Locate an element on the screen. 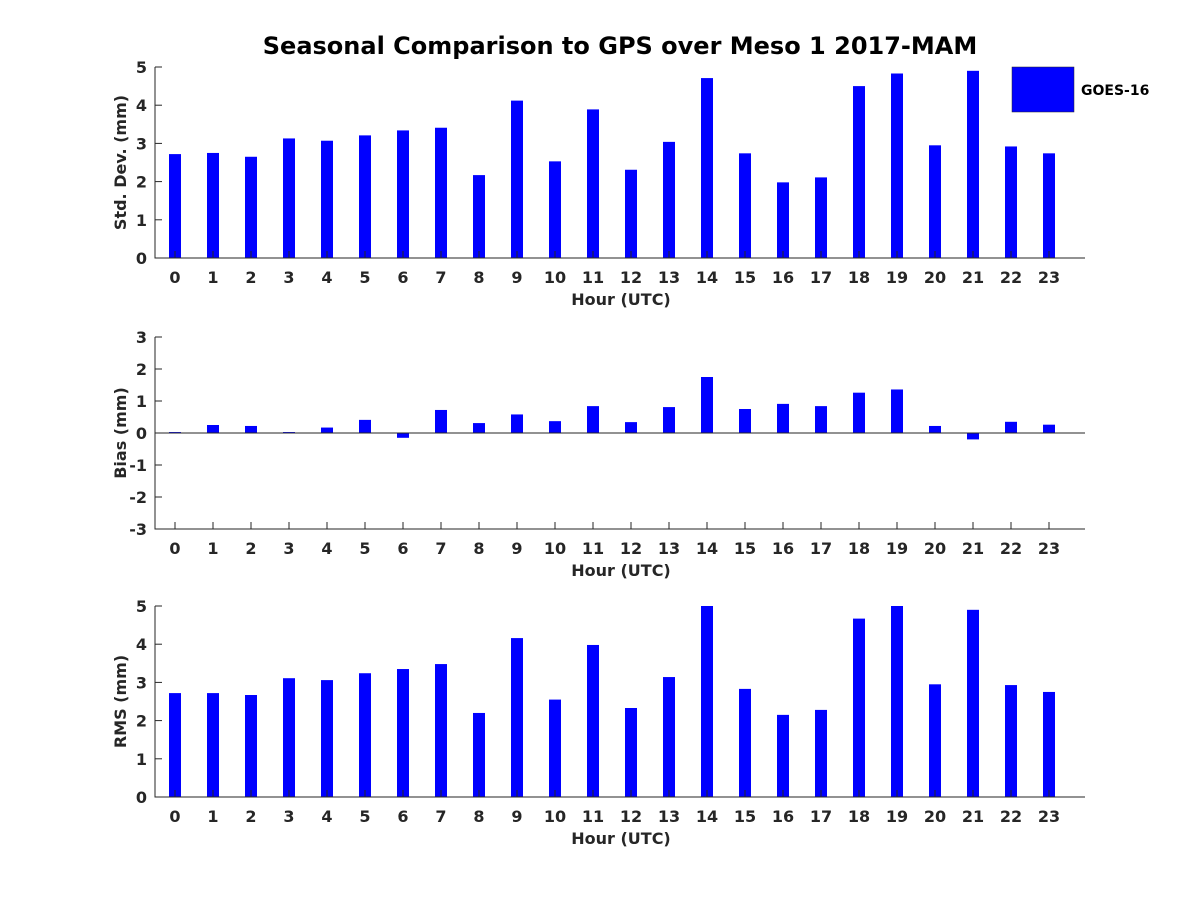  x-tick-label: 15 is located at coordinates (745, 816).